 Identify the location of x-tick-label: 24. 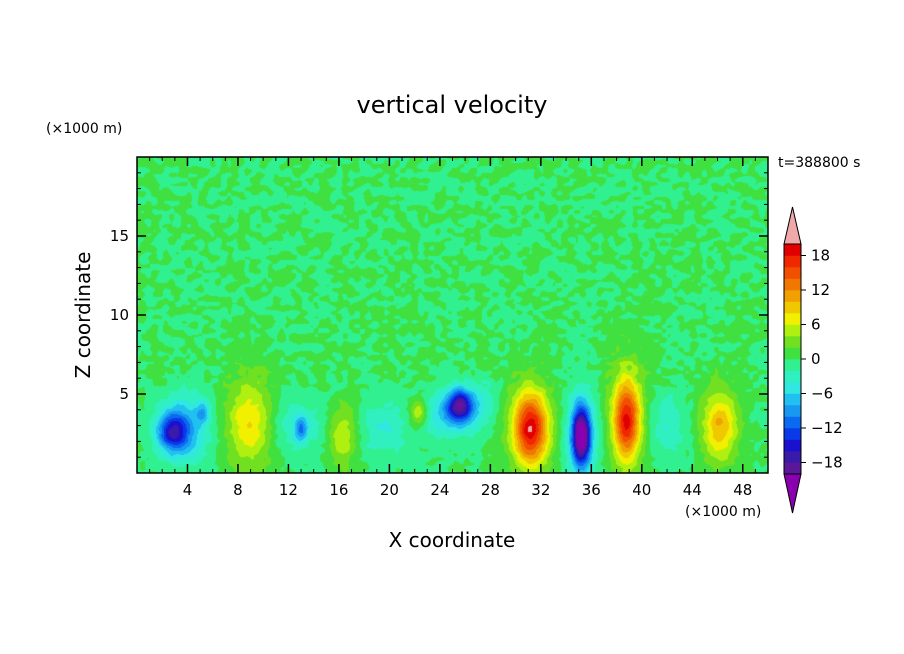
(439, 490).